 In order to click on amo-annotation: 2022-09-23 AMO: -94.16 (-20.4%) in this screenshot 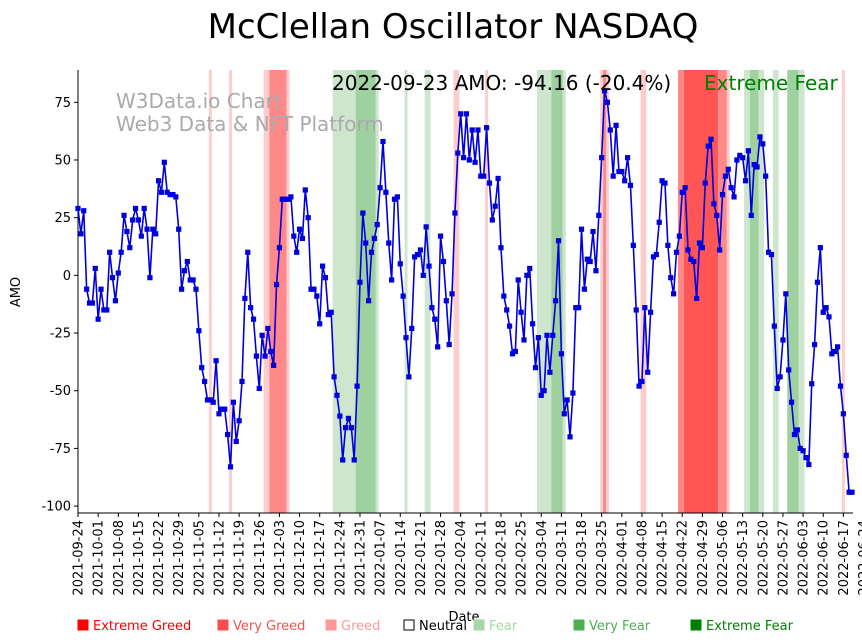, I will do `click(501, 83)`.